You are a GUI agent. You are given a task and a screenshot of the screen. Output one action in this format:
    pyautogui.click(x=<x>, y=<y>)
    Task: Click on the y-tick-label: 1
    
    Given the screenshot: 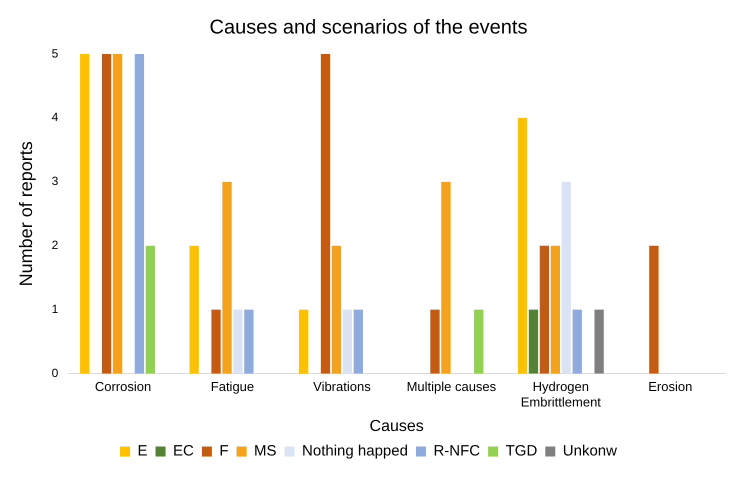 What is the action you would take?
    pyautogui.click(x=55, y=309)
    